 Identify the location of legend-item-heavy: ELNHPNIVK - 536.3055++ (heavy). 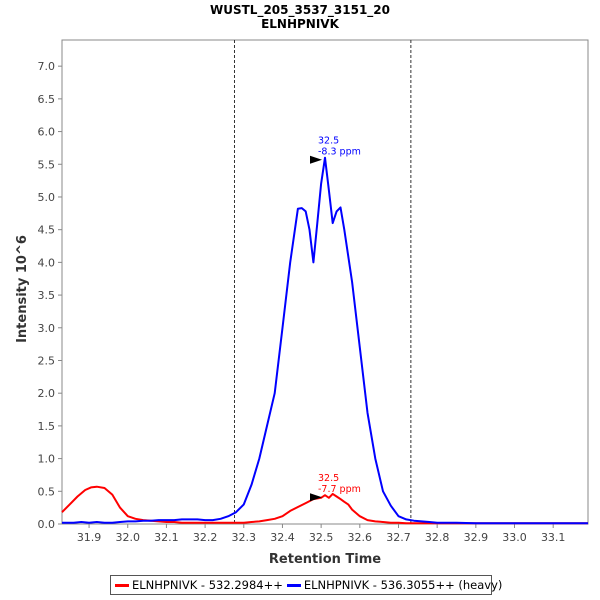
(394, 585).